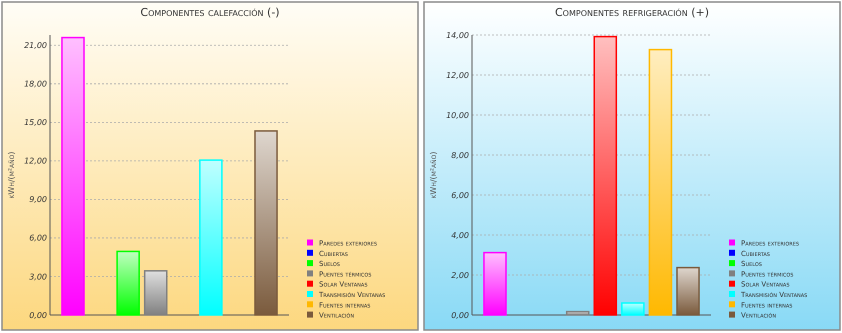 This screenshot has width=842, height=333. What do you see at coordinates (632, 12) in the screenshot?
I see `chart-title: Componentes refrigeración (+)` at bounding box center [632, 12].